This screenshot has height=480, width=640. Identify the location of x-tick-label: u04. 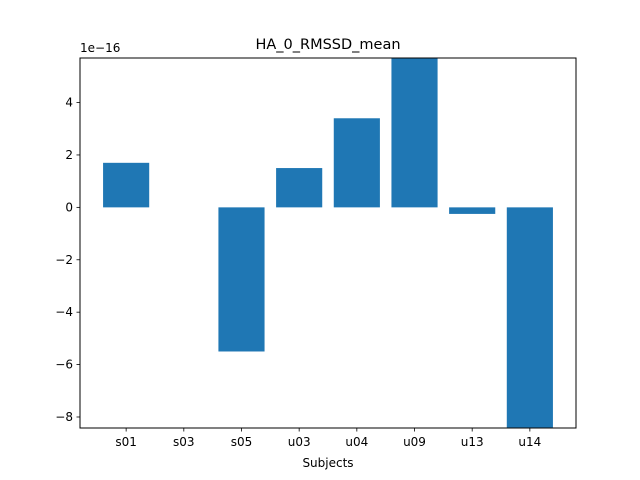
(356, 442).